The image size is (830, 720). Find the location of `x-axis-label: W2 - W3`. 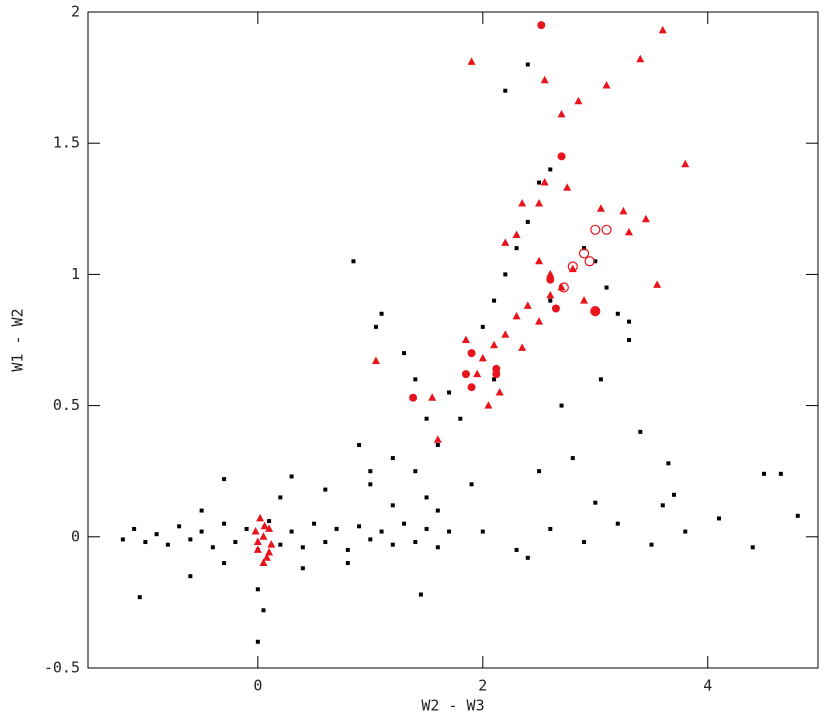

x-axis-label: W2 - W3 is located at coordinates (452, 706).